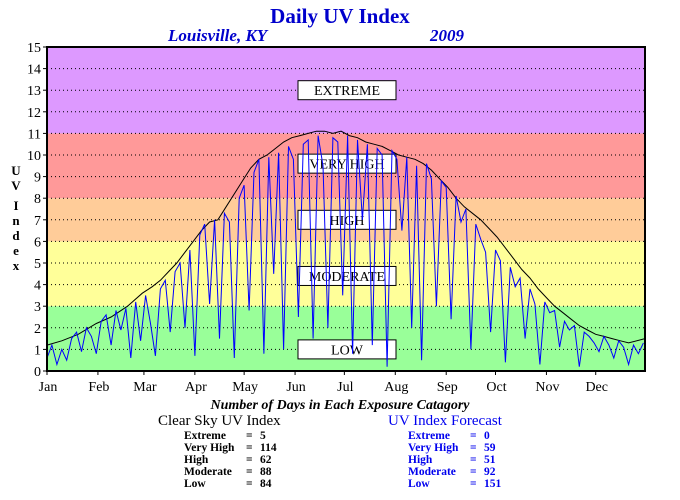 The image size is (680, 500). I want to click on summary-heading: Number of Days in Each Exposure Catagory, so click(340, 405).